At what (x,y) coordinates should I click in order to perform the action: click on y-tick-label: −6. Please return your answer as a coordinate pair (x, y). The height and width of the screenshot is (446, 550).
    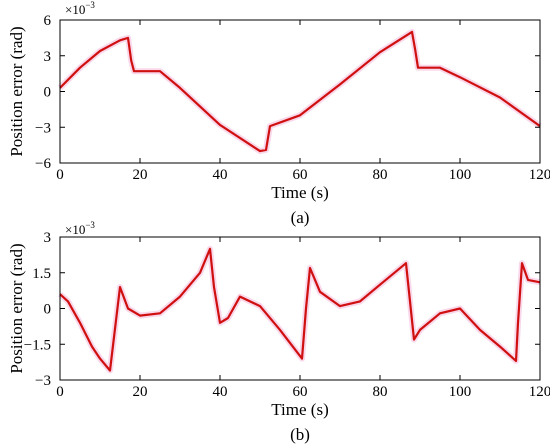
    Looking at the image, I should click on (43, 164).